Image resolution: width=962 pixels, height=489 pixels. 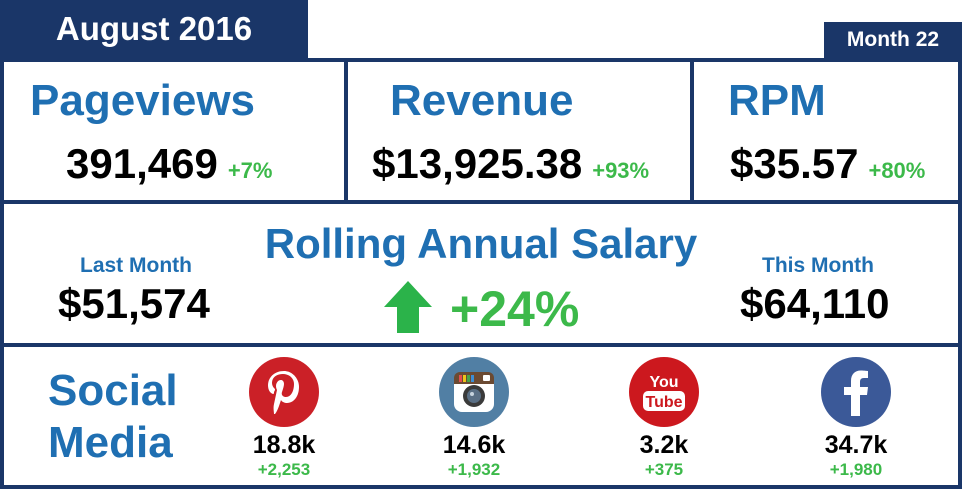 What do you see at coordinates (893, 40) in the screenshot?
I see `month-badge: Month 22` at bounding box center [893, 40].